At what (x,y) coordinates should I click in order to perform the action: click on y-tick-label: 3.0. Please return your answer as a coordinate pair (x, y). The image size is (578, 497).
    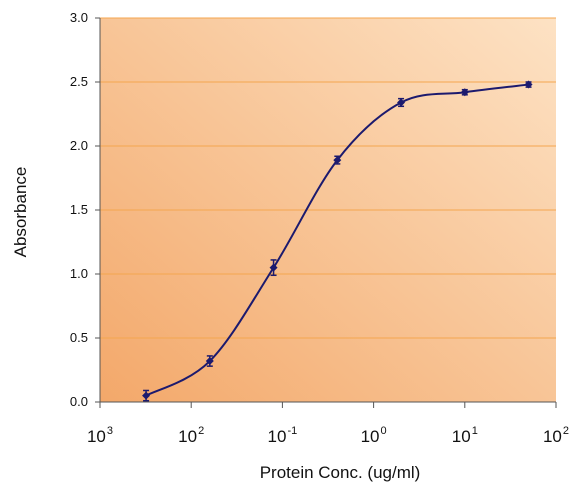
    Looking at the image, I should click on (79, 17).